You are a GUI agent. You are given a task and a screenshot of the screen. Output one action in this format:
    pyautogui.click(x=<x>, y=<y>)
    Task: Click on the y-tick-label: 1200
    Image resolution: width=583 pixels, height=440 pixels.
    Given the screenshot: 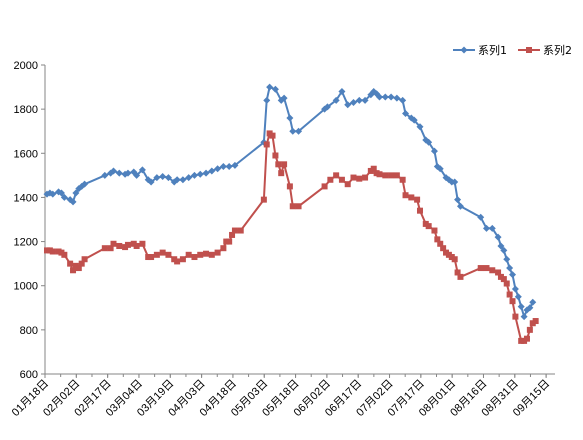 What is the action you would take?
    pyautogui.click(x=26, y=243)
    